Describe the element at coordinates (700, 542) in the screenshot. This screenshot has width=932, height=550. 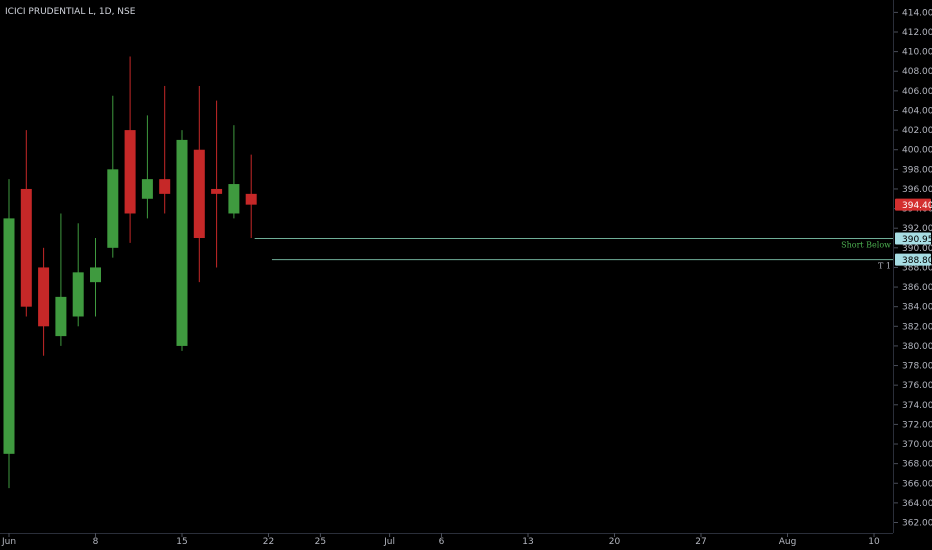
I see `time-tick-label: 27` at that location.